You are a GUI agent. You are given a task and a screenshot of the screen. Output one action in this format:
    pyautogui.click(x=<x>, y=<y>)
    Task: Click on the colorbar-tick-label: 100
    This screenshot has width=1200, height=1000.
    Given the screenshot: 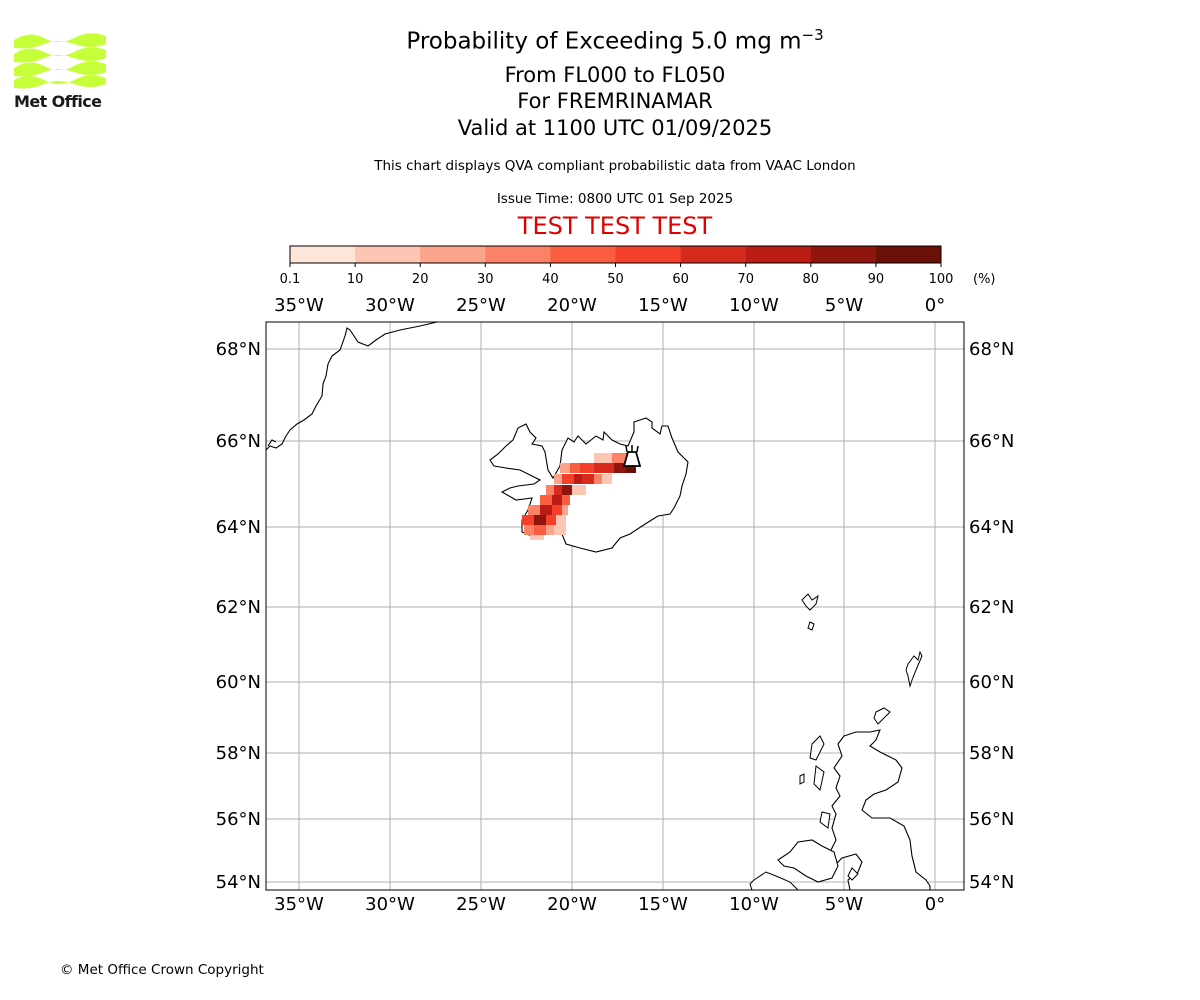 What is the action you would take?
    pyautogui.click(x=941, y=279)
    